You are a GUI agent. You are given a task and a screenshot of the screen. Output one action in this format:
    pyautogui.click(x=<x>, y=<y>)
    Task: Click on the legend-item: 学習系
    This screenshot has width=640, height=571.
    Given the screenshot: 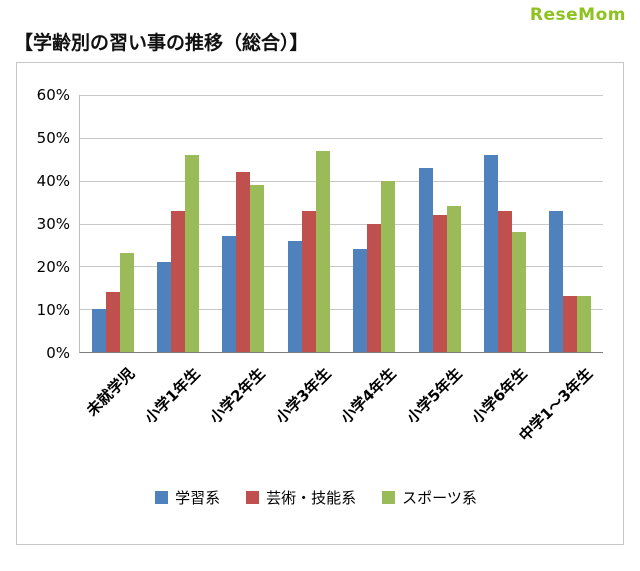 What is the action you would take?
    pyautogui.click(x=187, y=497)
    